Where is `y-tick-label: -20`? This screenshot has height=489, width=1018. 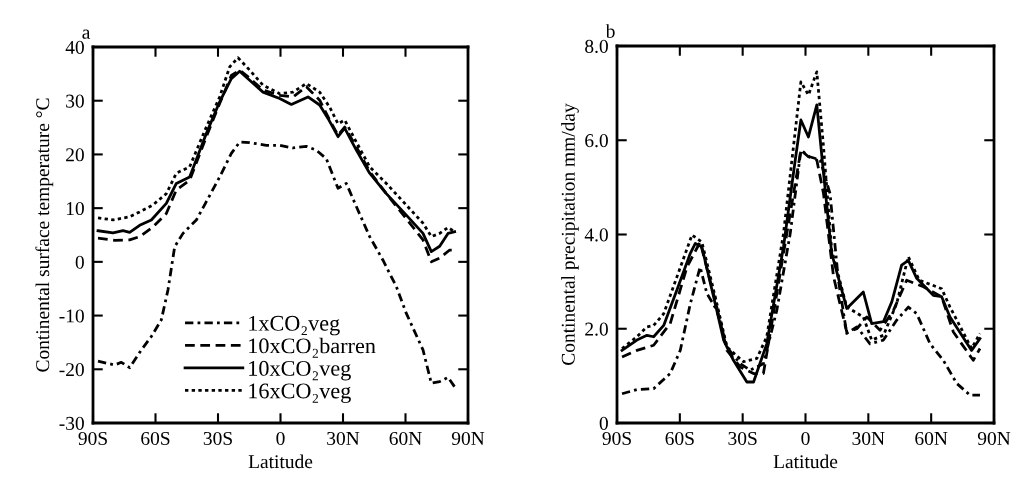
y-tick-label: -20 is located at coordinates (71, 370).